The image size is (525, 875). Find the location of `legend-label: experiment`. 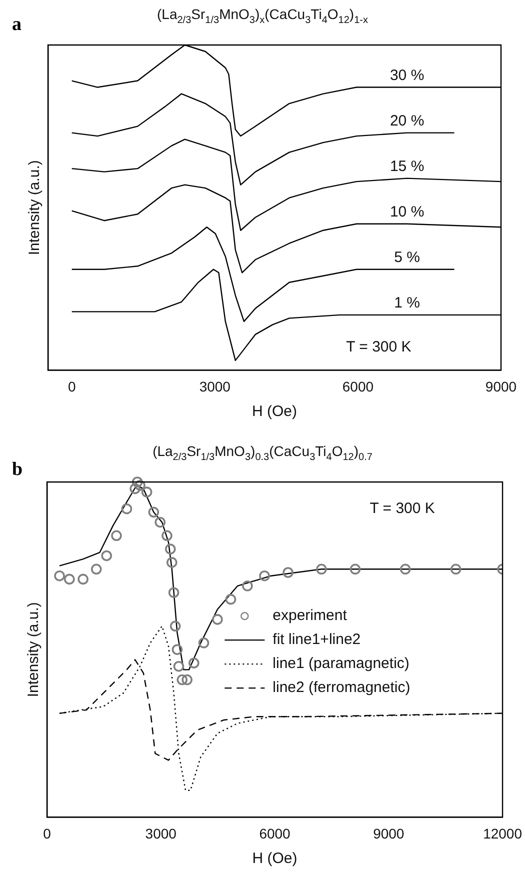

legend-label: experiment is located at coordinates (310, 615).